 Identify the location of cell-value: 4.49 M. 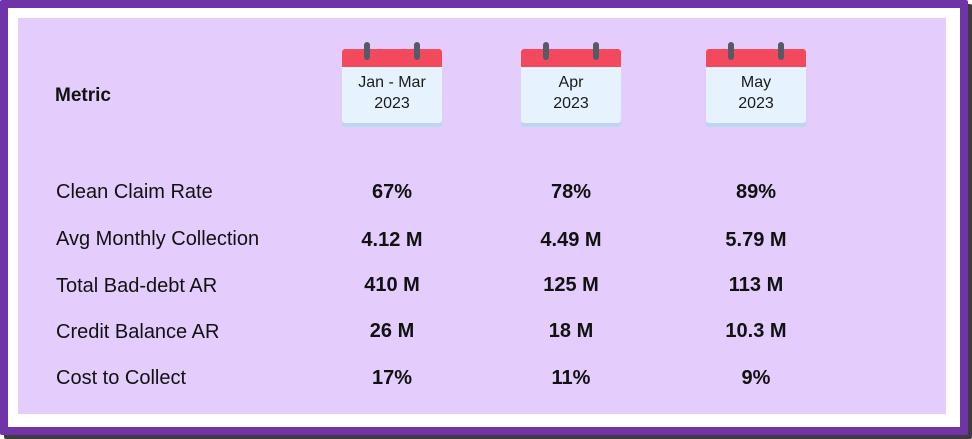
(571, 240).